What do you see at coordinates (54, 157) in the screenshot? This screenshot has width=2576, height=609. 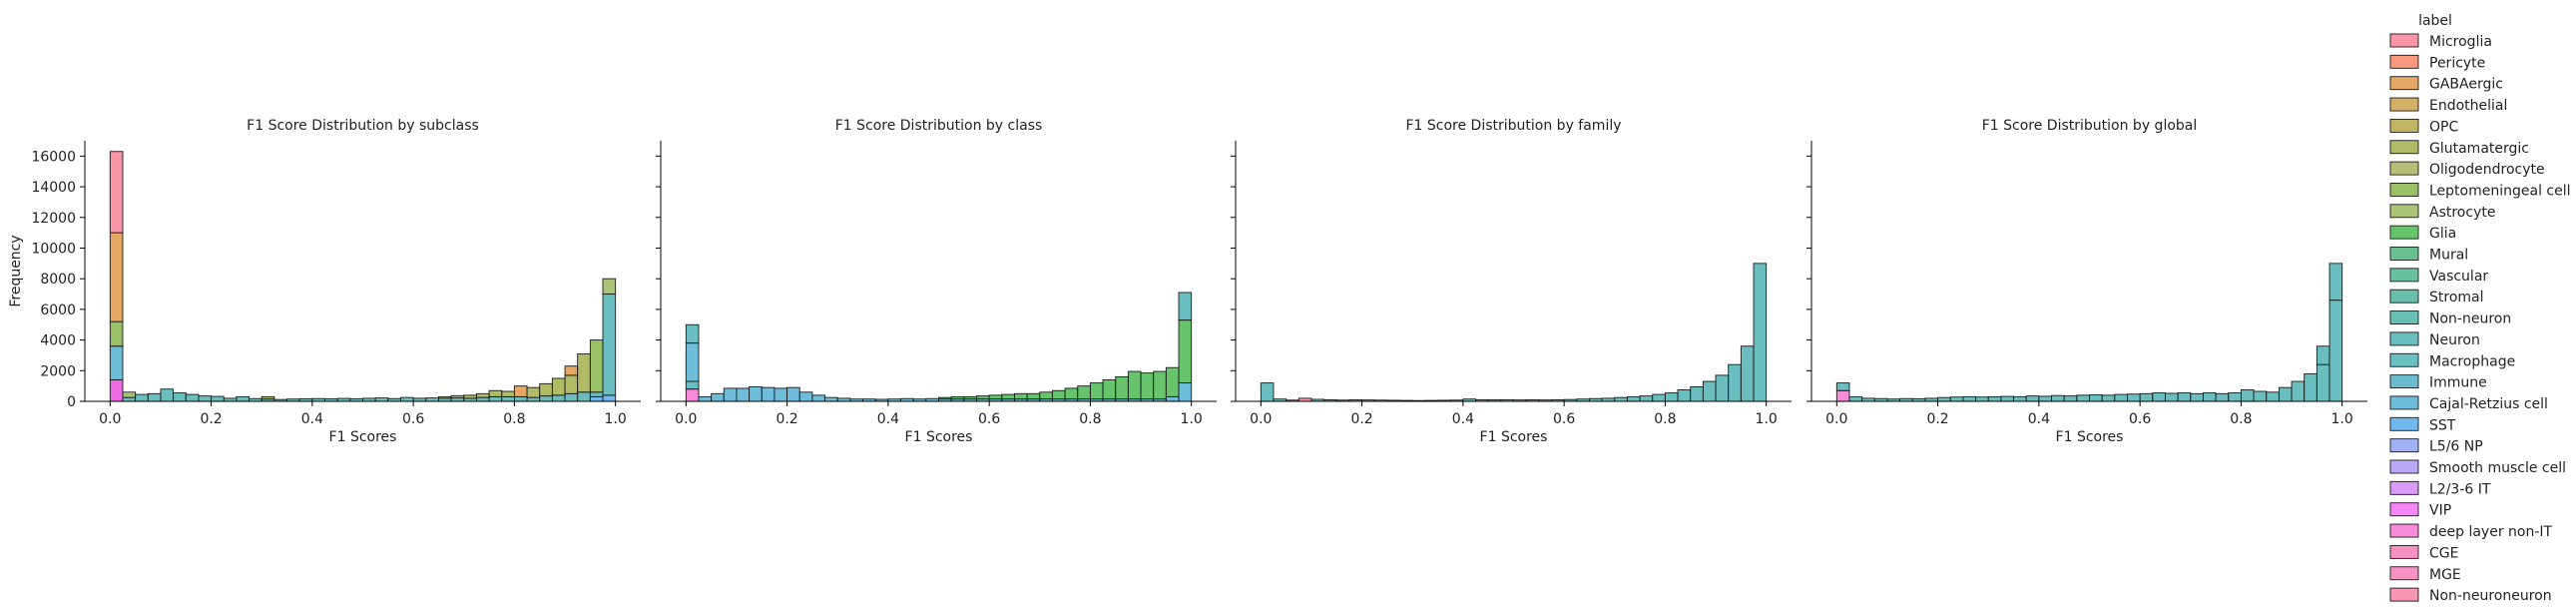 I see `y-tick-label: 16000` at bounding box center [54, 157].